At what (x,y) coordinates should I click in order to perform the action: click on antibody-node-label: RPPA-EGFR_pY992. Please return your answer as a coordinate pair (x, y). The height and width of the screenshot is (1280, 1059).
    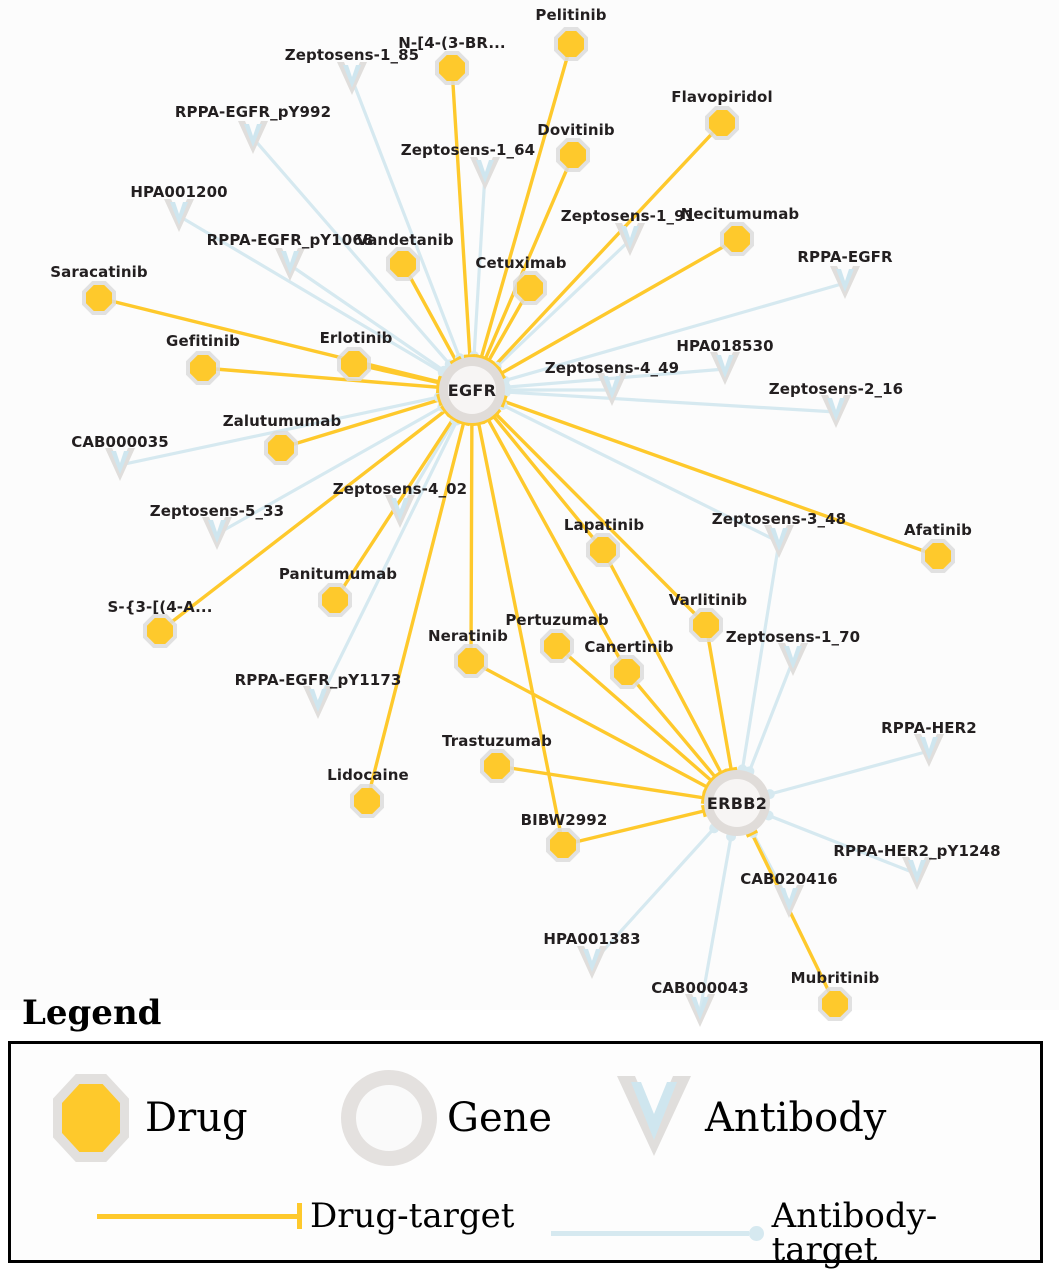
    Looking at the image, I should click on (253, 112).